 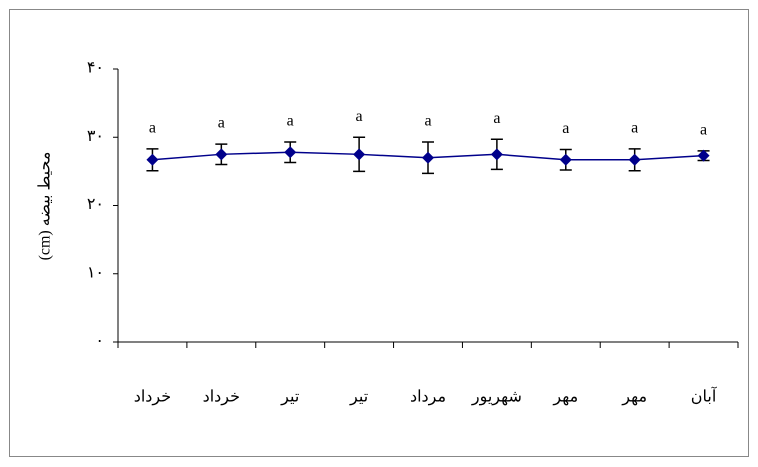 What do you see at coordinates (428, 397) in the screenshot?
I see `x-tick-label: مرداد` at bounding box center [428, 397].